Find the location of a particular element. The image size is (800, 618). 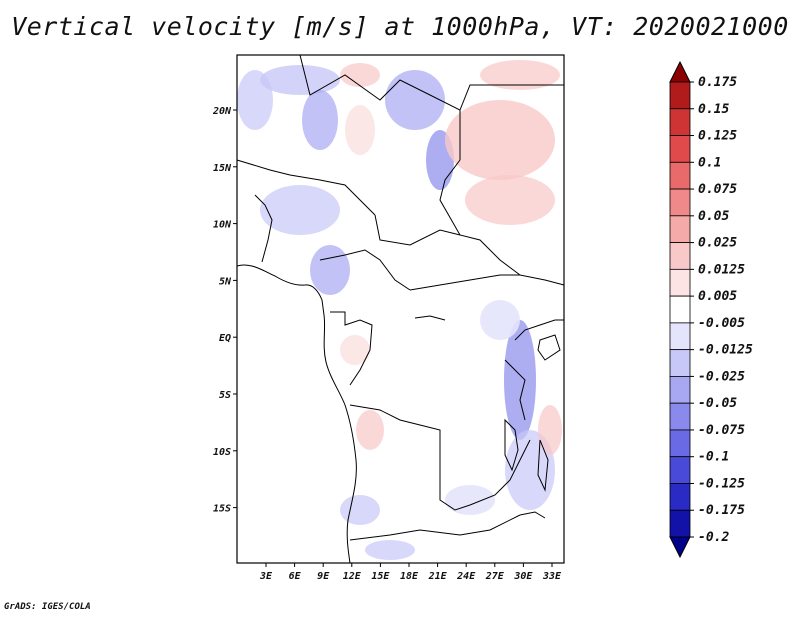

border-angola is located at coordinates (410, 457).